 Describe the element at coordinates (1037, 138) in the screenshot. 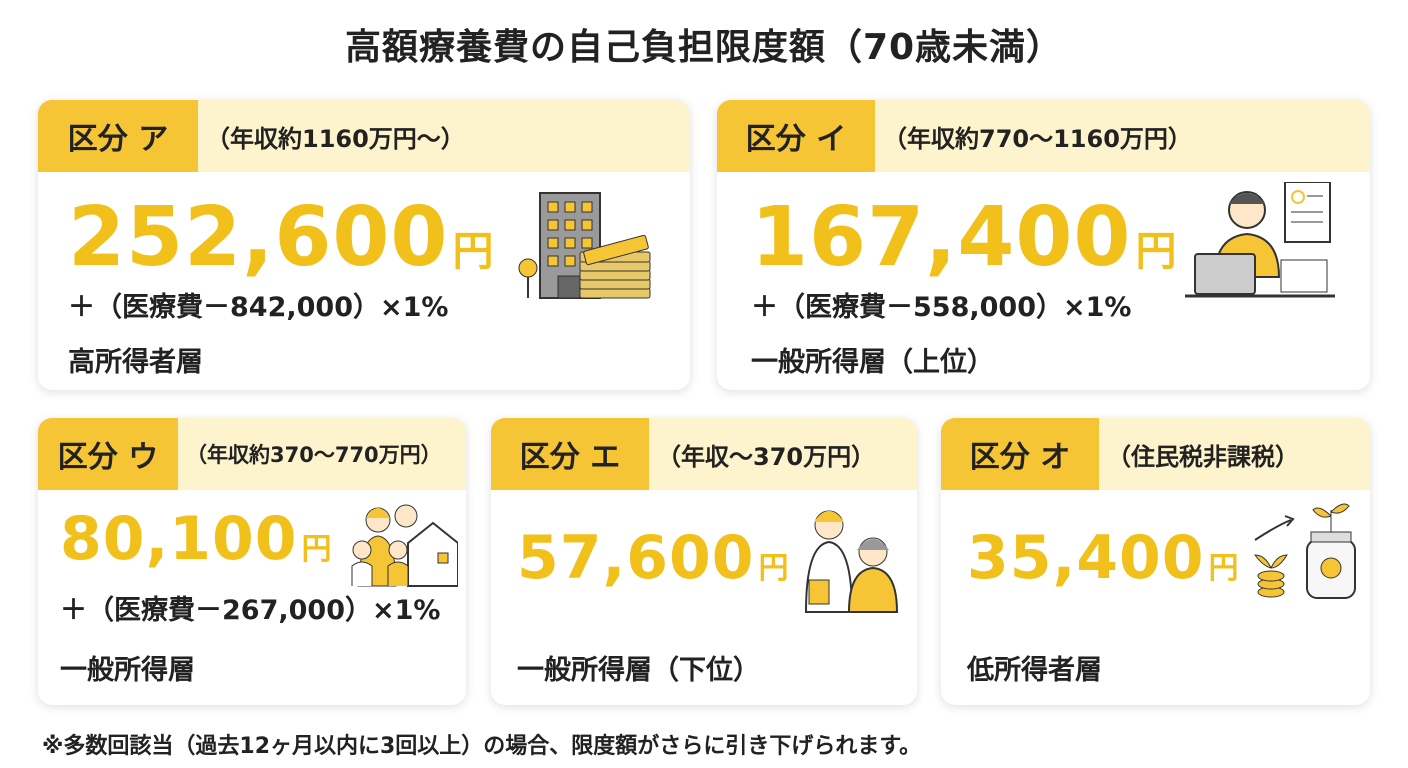

I see `income-range: （年収約770～1160万円）` at that location.